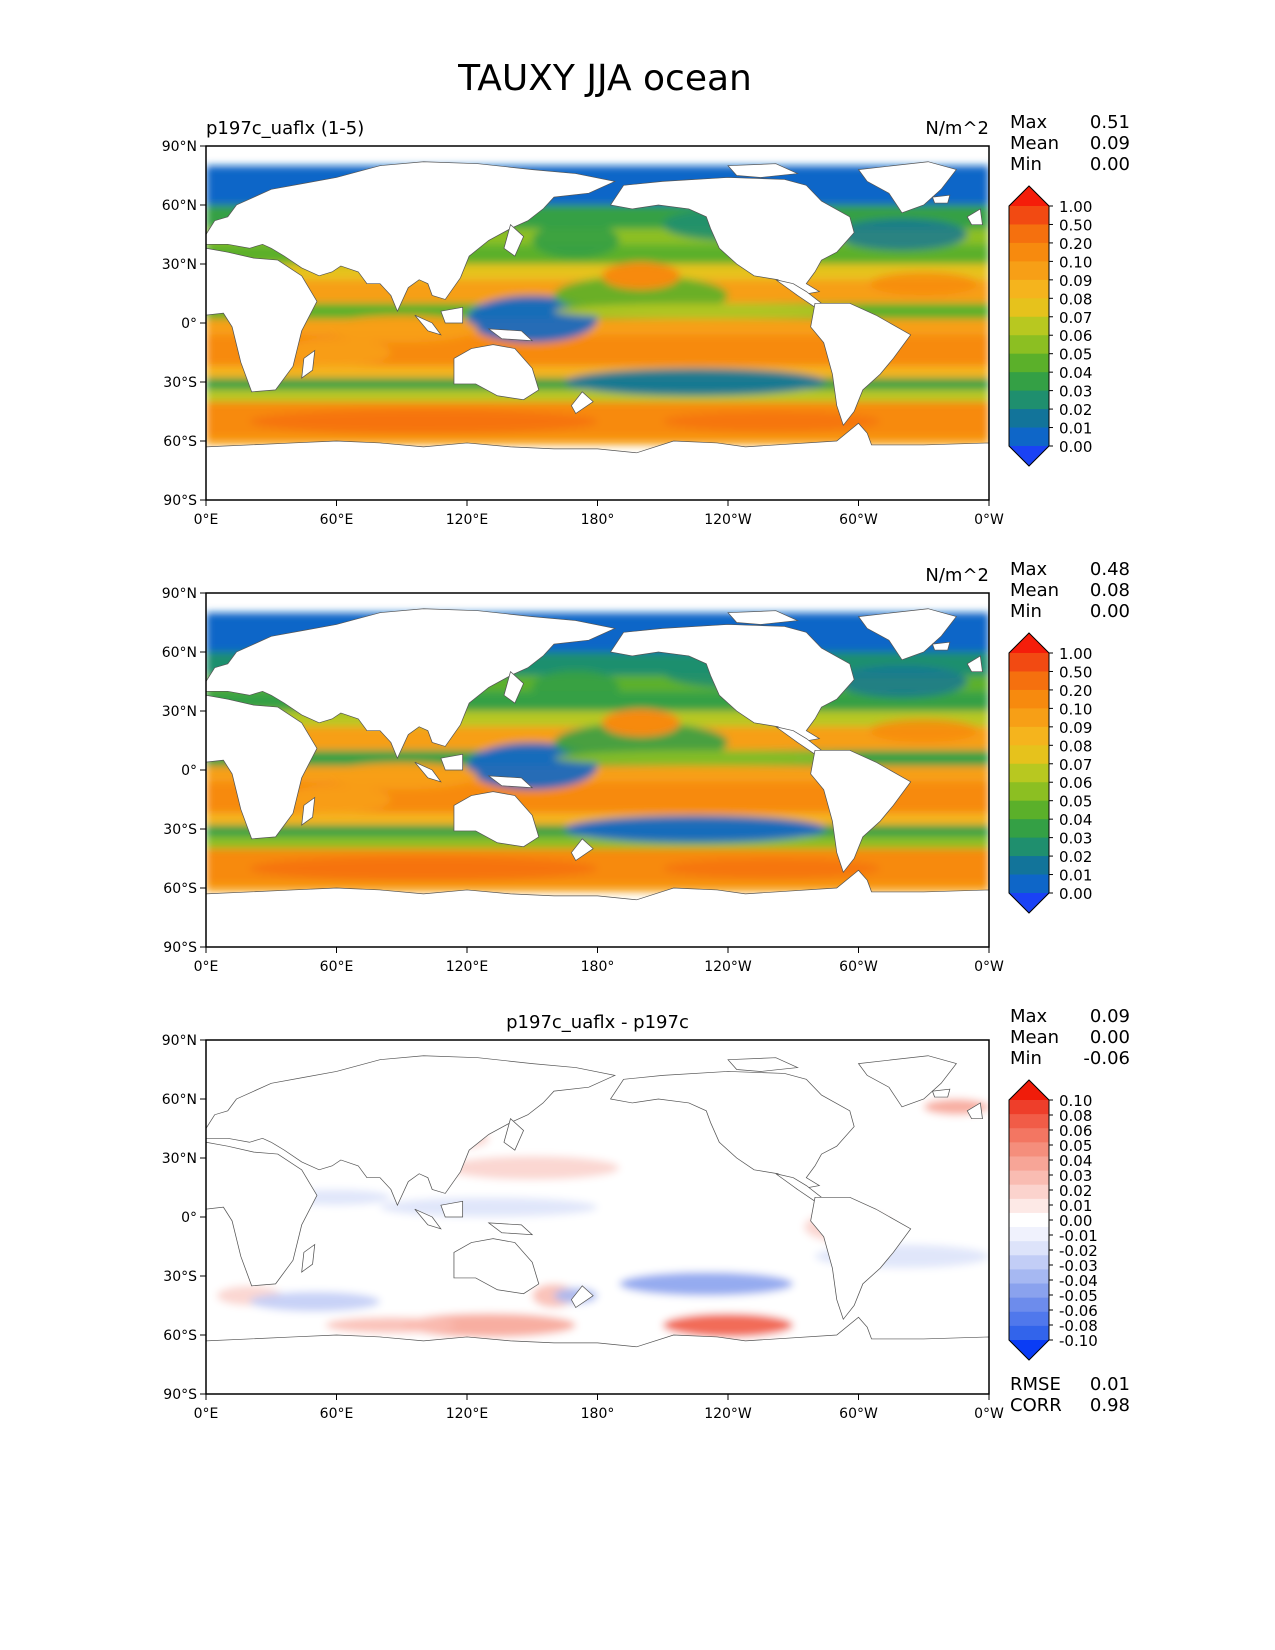  I want to click on colorbar-extend-max, so click(1029, 643).